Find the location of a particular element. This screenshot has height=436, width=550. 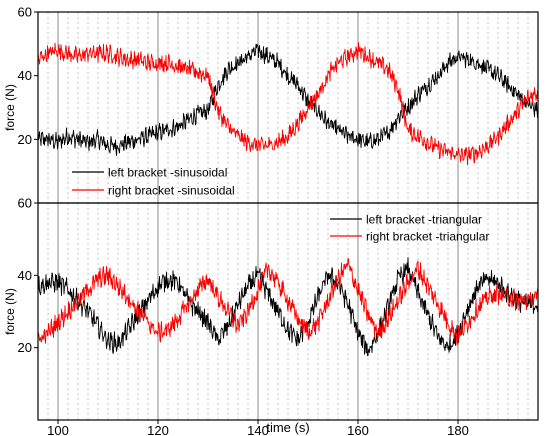

y-axis-label-top: force (N) is located at coordinates (10, 107).